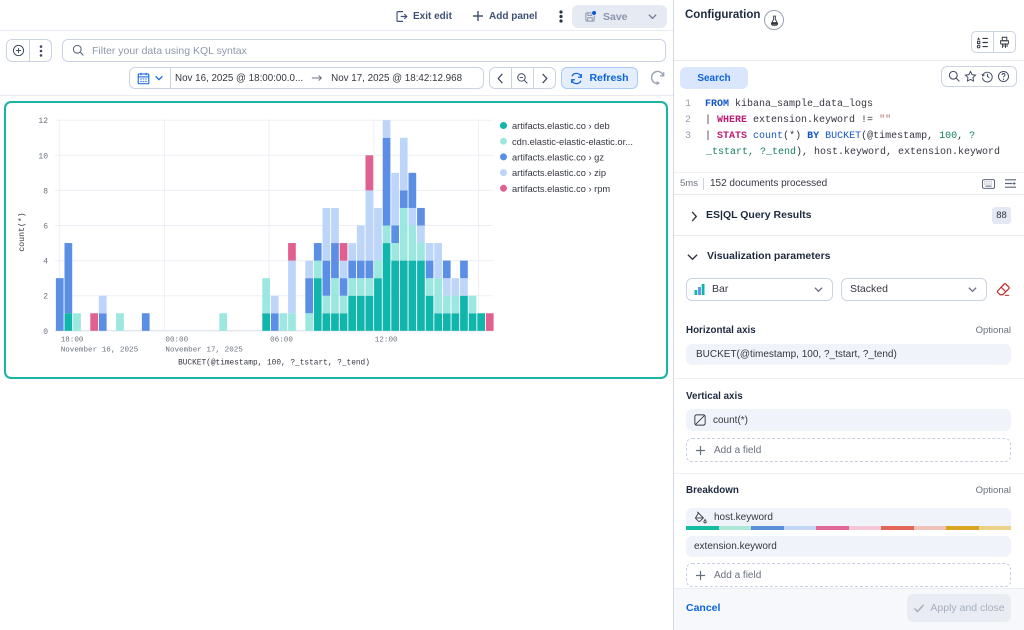 The image size is (1024, 630). Describe the element at coordinates (176, 340) in the screenshot. I see `svg-text: 00:00` at that location.